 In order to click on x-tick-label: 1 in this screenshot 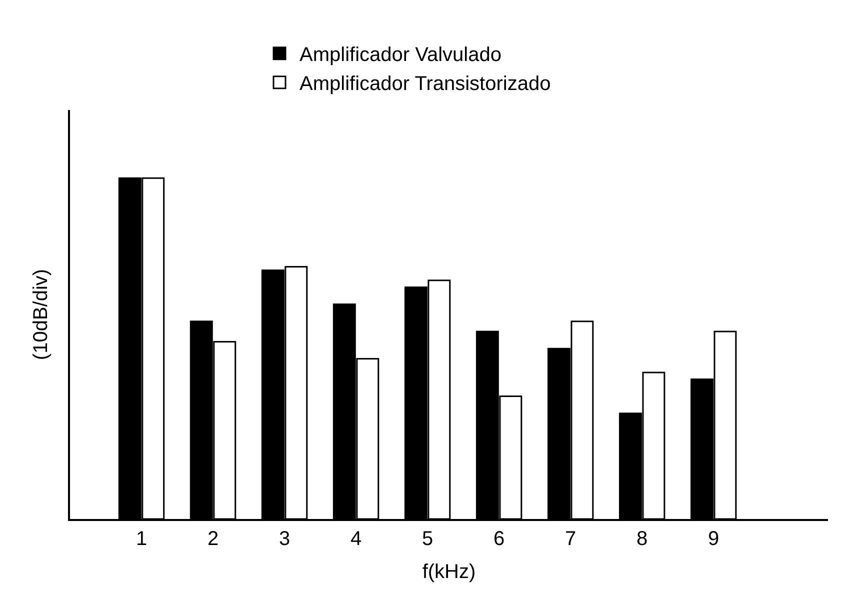, I will do `click(142, 539)`.